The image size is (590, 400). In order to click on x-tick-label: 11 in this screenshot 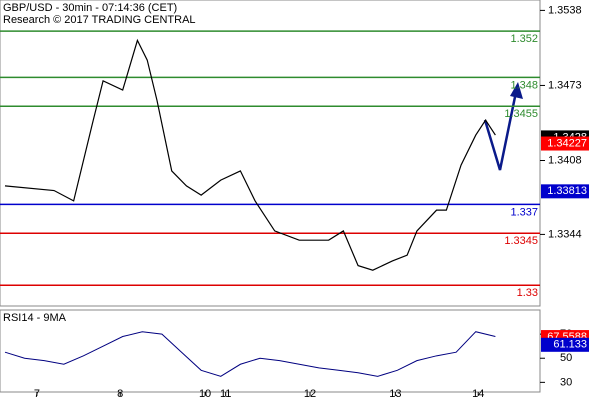, I will do `click(225, 394)`.